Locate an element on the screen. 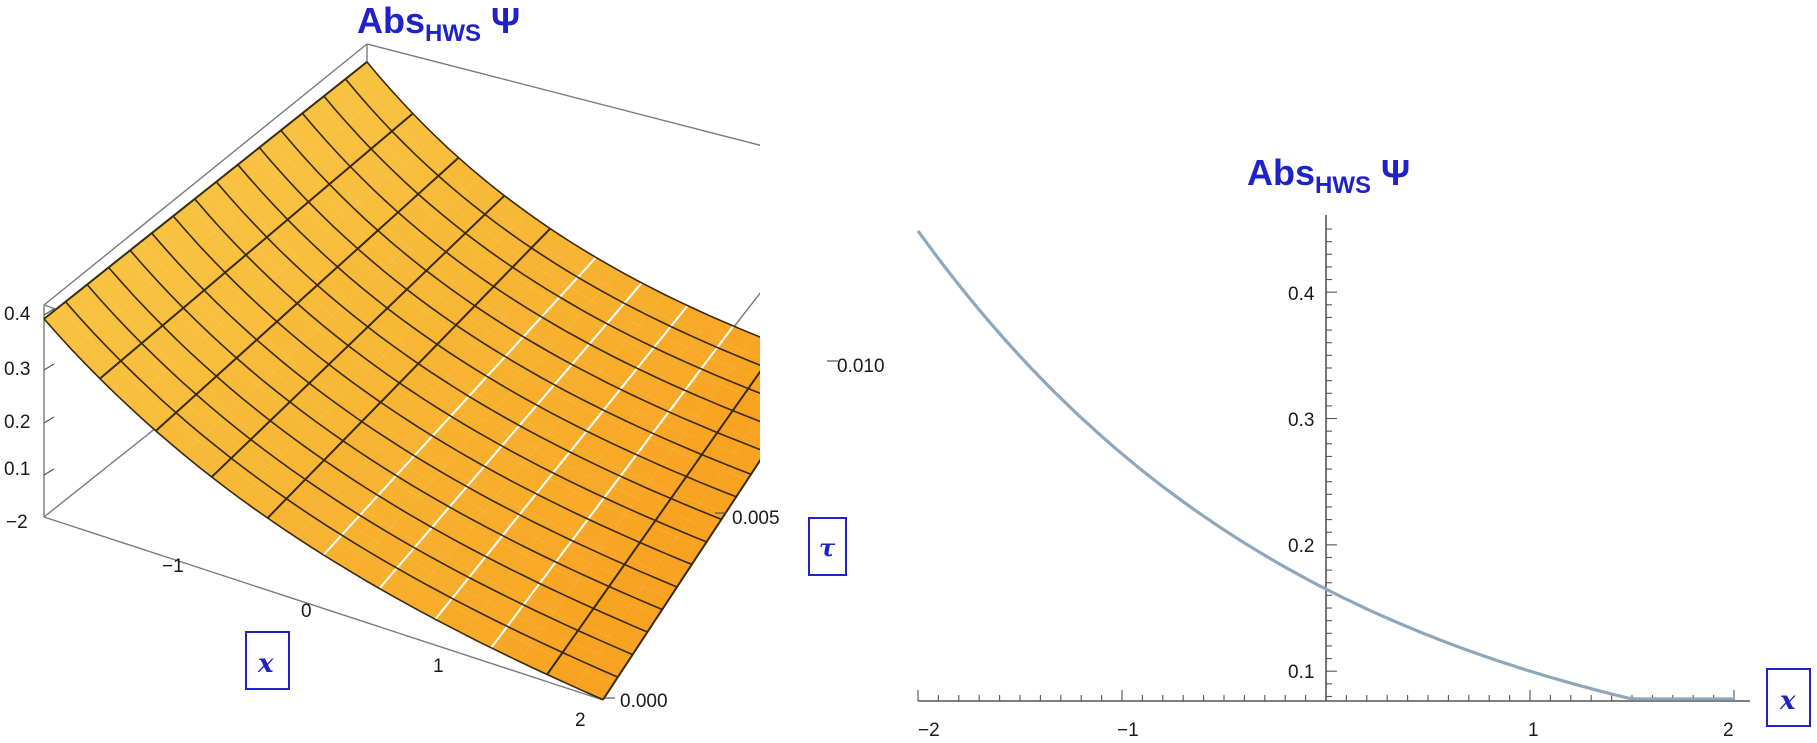 This screenshot has height=743, width=1817. x-tick-label: −2 is located at coordinates (17, 522).